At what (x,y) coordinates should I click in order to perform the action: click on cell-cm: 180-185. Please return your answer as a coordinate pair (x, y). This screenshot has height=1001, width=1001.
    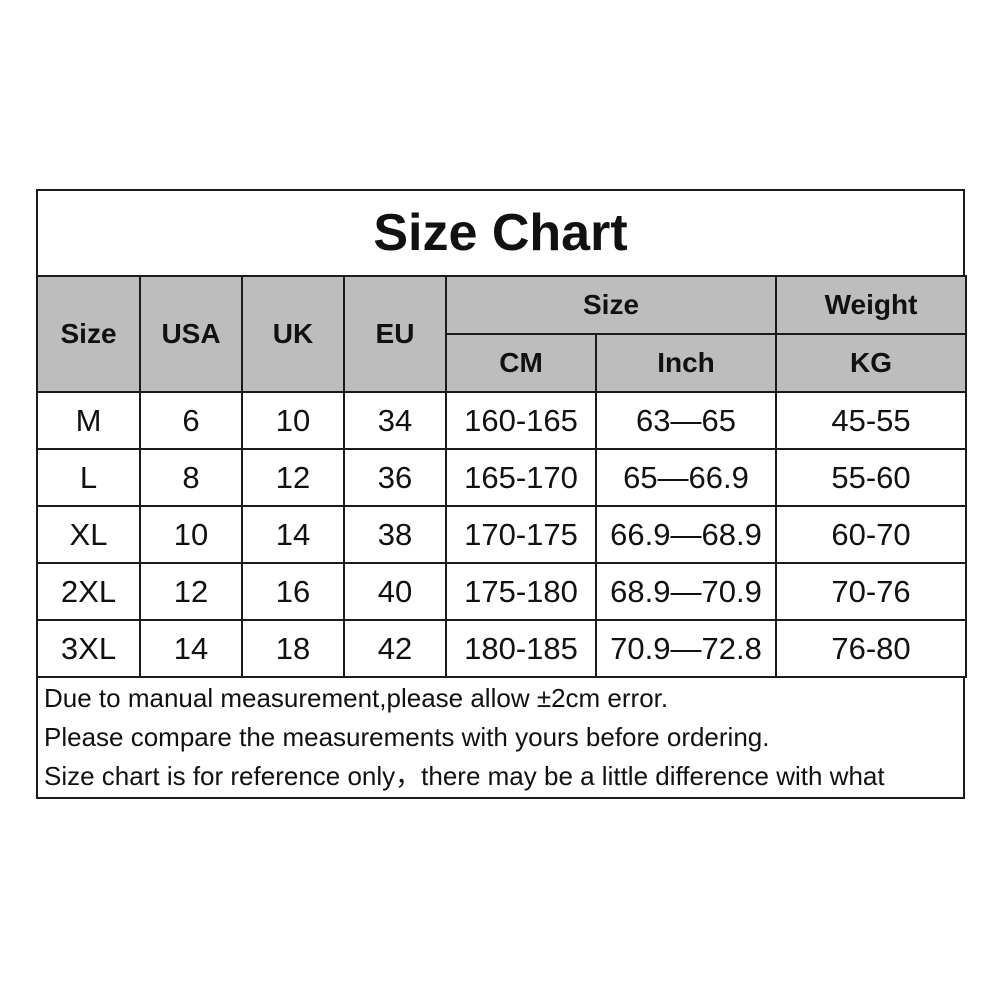
    Looking at the image, I should click on (521, 648).